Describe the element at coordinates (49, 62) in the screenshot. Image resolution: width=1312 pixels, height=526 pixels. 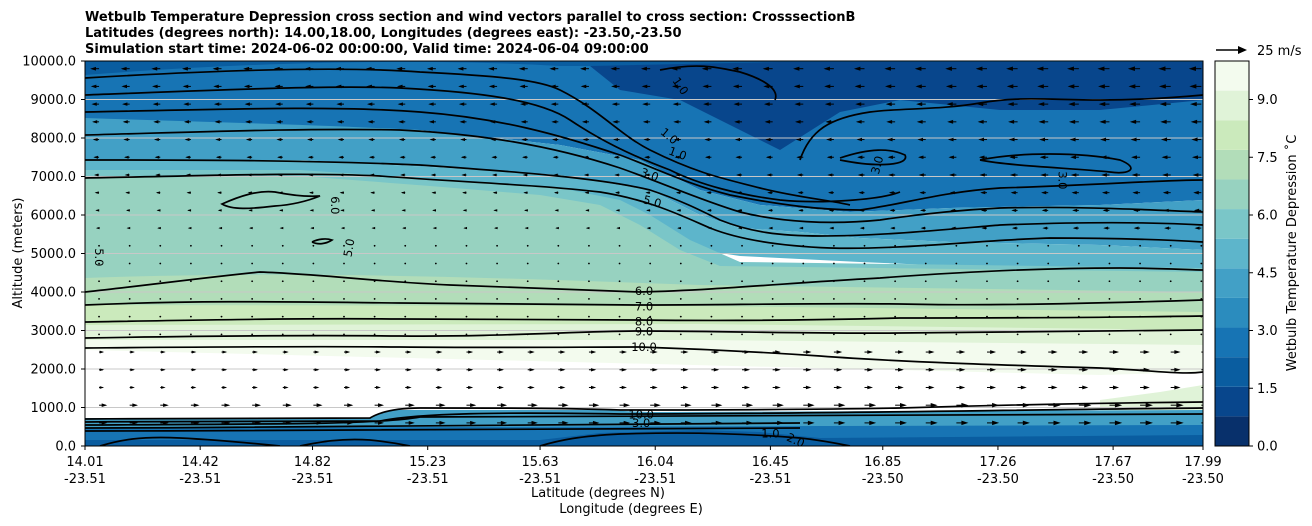
I see `y-tick-label: 10000.0` at that location.